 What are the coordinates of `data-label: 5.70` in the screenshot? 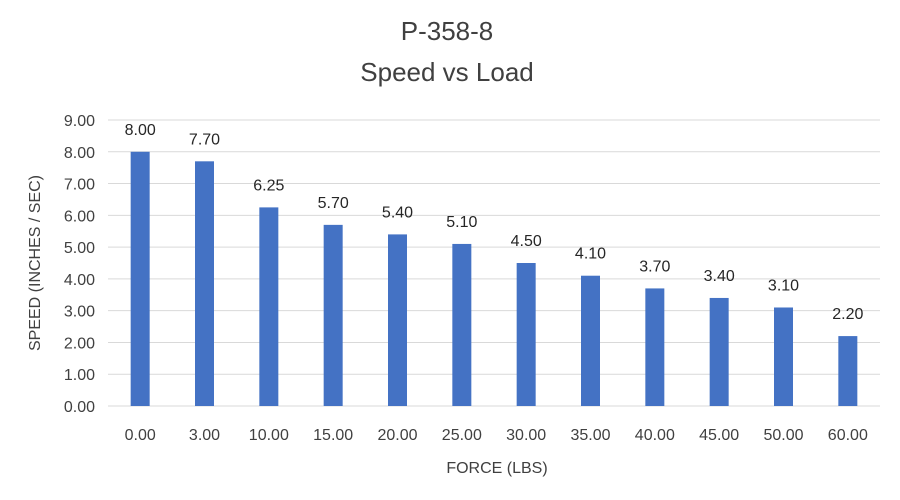 It's located at (333, 203).